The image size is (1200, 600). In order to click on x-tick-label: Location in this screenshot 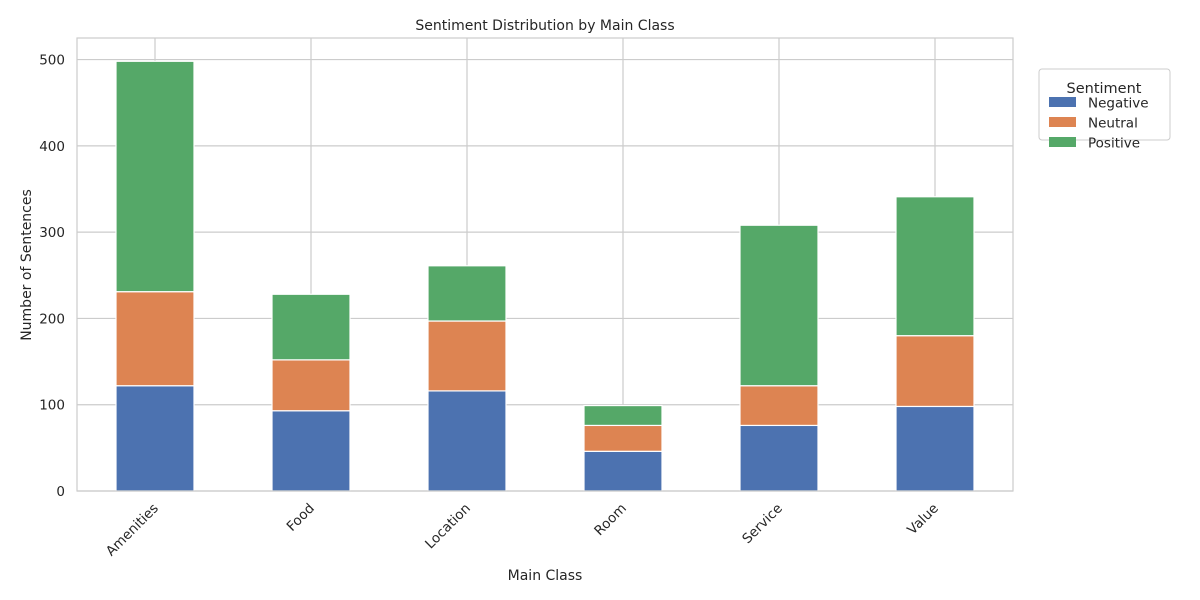, I will do `click(448, 527)`.